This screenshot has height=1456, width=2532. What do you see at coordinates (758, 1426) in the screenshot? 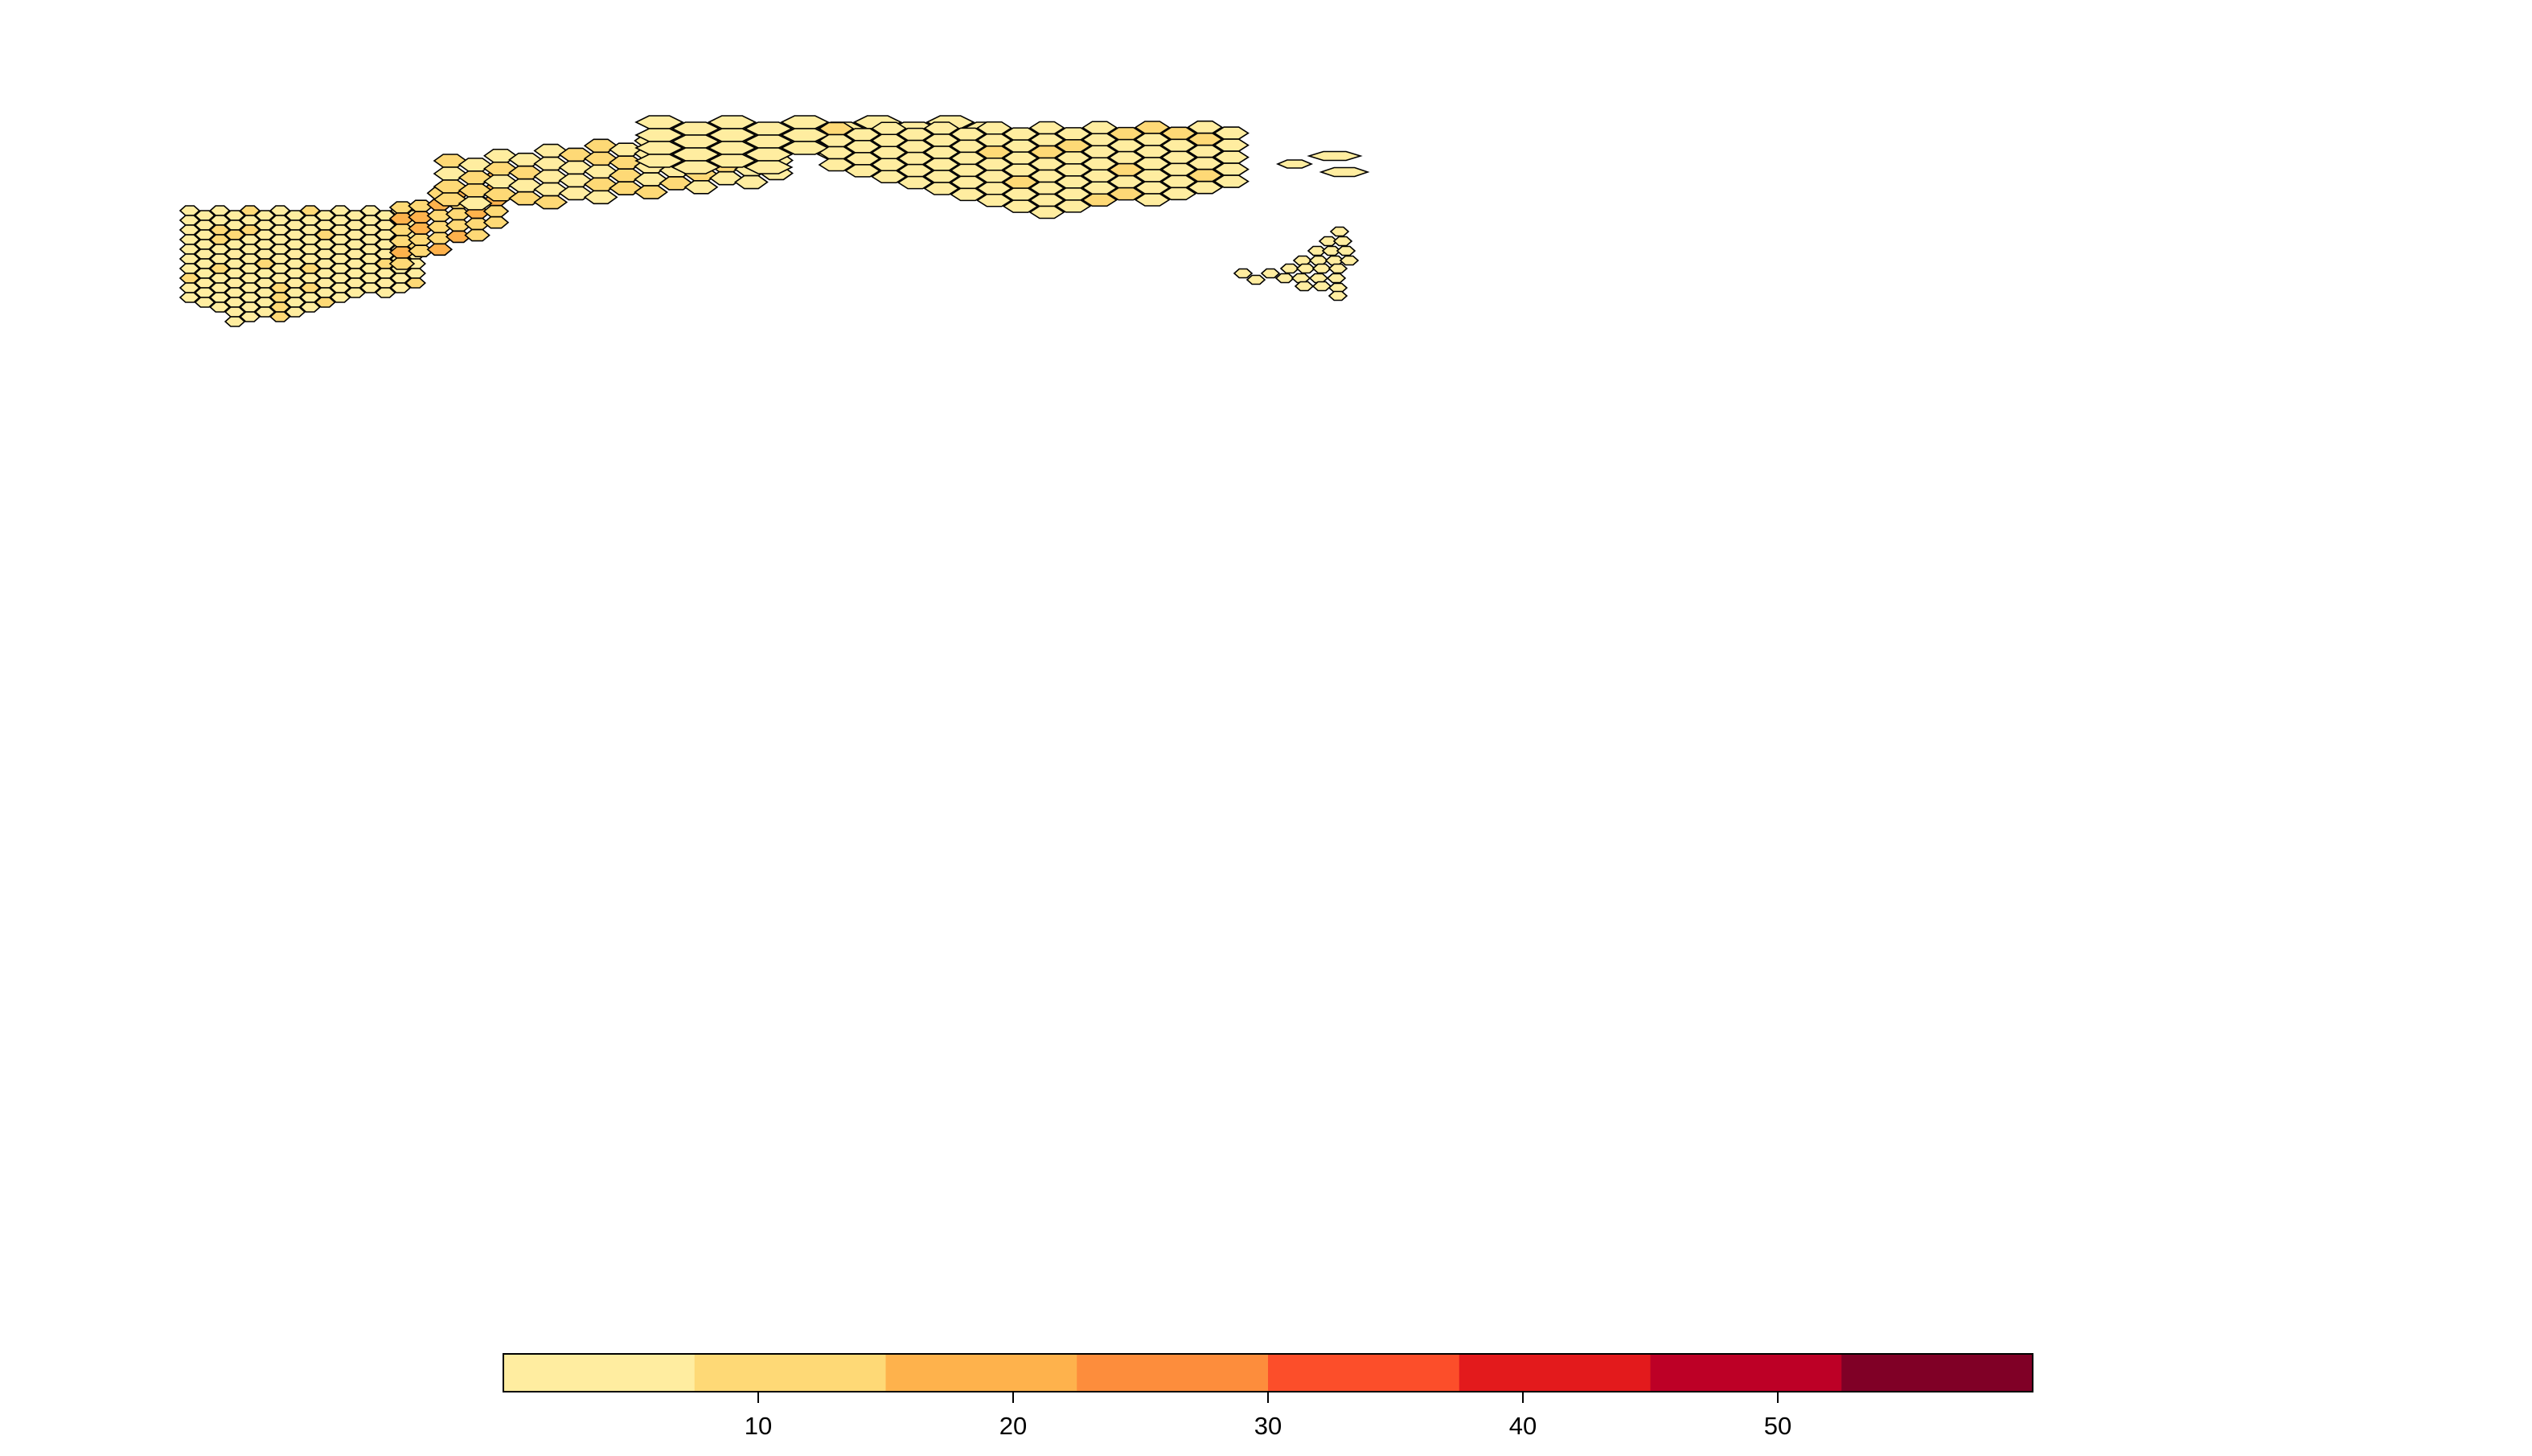
I see `legend-tick-label: 10` at bounding box center [758, 1426].